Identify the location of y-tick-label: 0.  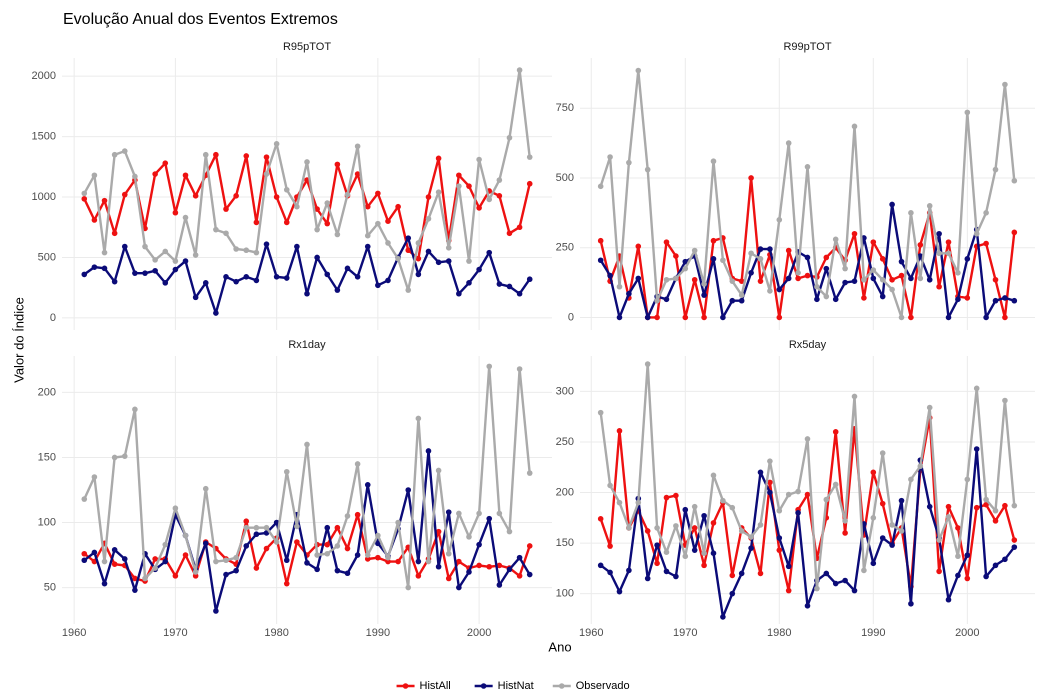
(53, 318).